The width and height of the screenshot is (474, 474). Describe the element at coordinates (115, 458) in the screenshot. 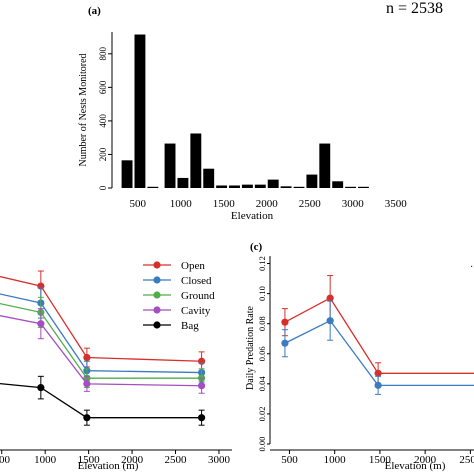

I see `panel-b-x-ticks: 500 1000 1500 2000 2500 3000` at that location.